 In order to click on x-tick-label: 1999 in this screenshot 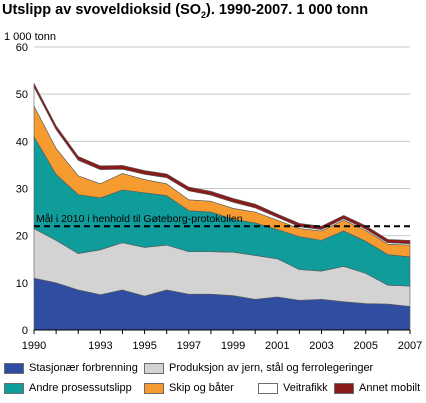, I will do `click(233, 346)`.